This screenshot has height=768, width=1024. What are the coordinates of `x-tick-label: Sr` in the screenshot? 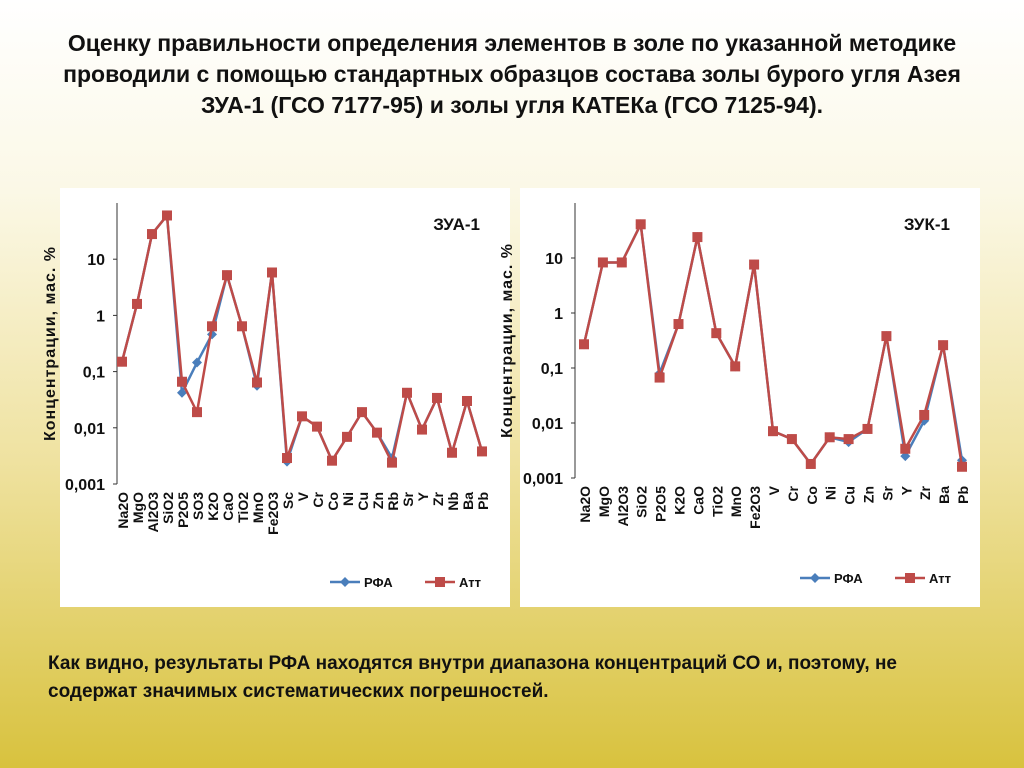 It's located at (887, 492).